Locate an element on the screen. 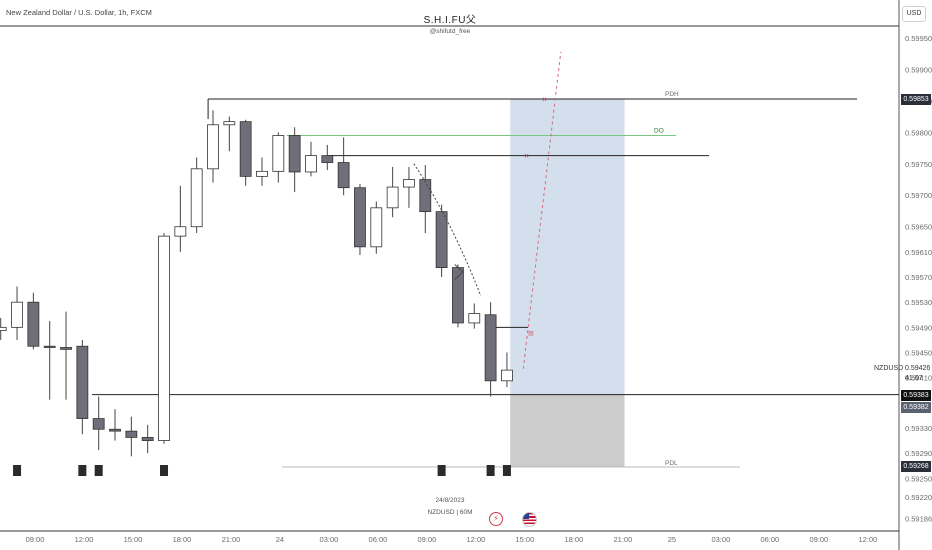 Image resolution: width=932 pixels, height=550 pixels. x-tick-label: 25 is located at coordinates (672, 539).